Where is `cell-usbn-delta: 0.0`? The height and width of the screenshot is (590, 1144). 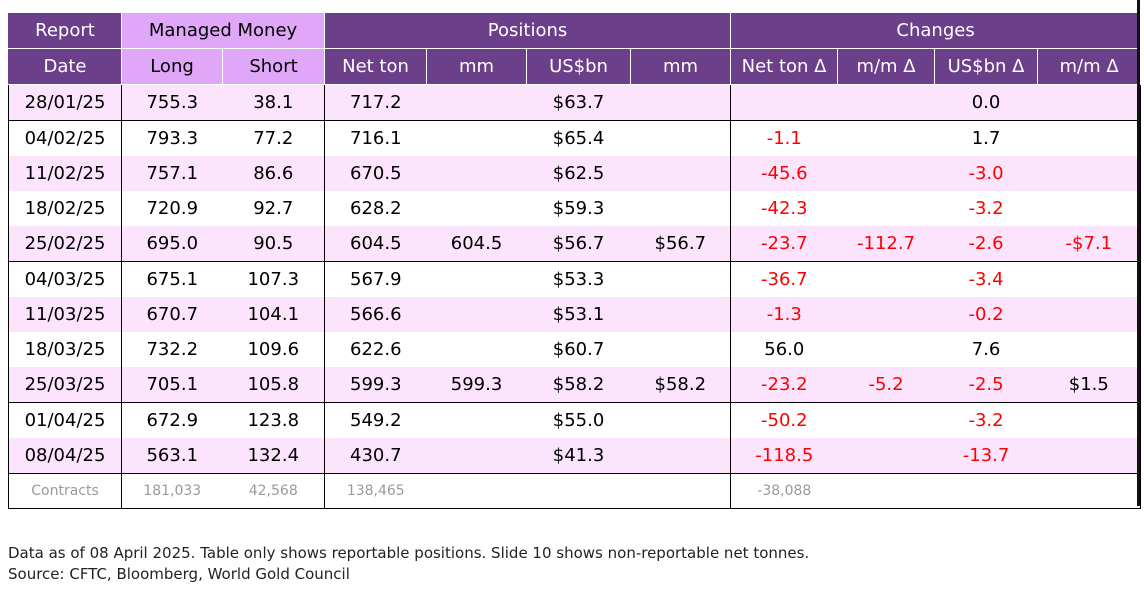 cell-usbn-delta: 0.0 is located at coordinates (986, 102).